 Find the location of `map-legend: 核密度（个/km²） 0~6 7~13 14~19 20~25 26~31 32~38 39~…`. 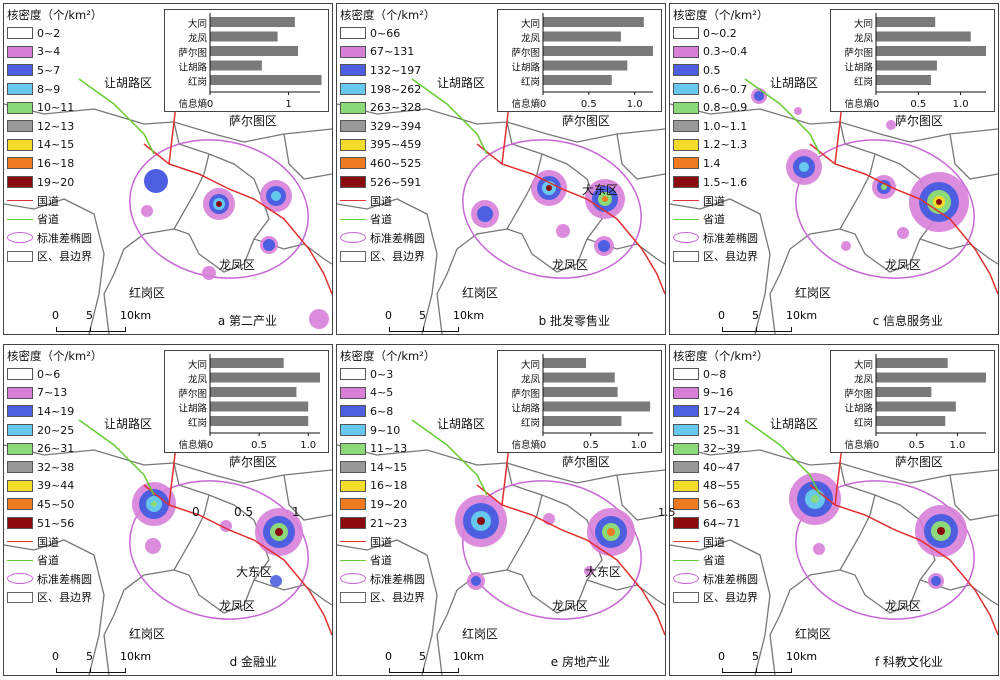

map-legend: 核密度（个/km²） 0~6 7~13 14~19 20~25 26~31 32~38 39~… is located at coordinates (54, 477).